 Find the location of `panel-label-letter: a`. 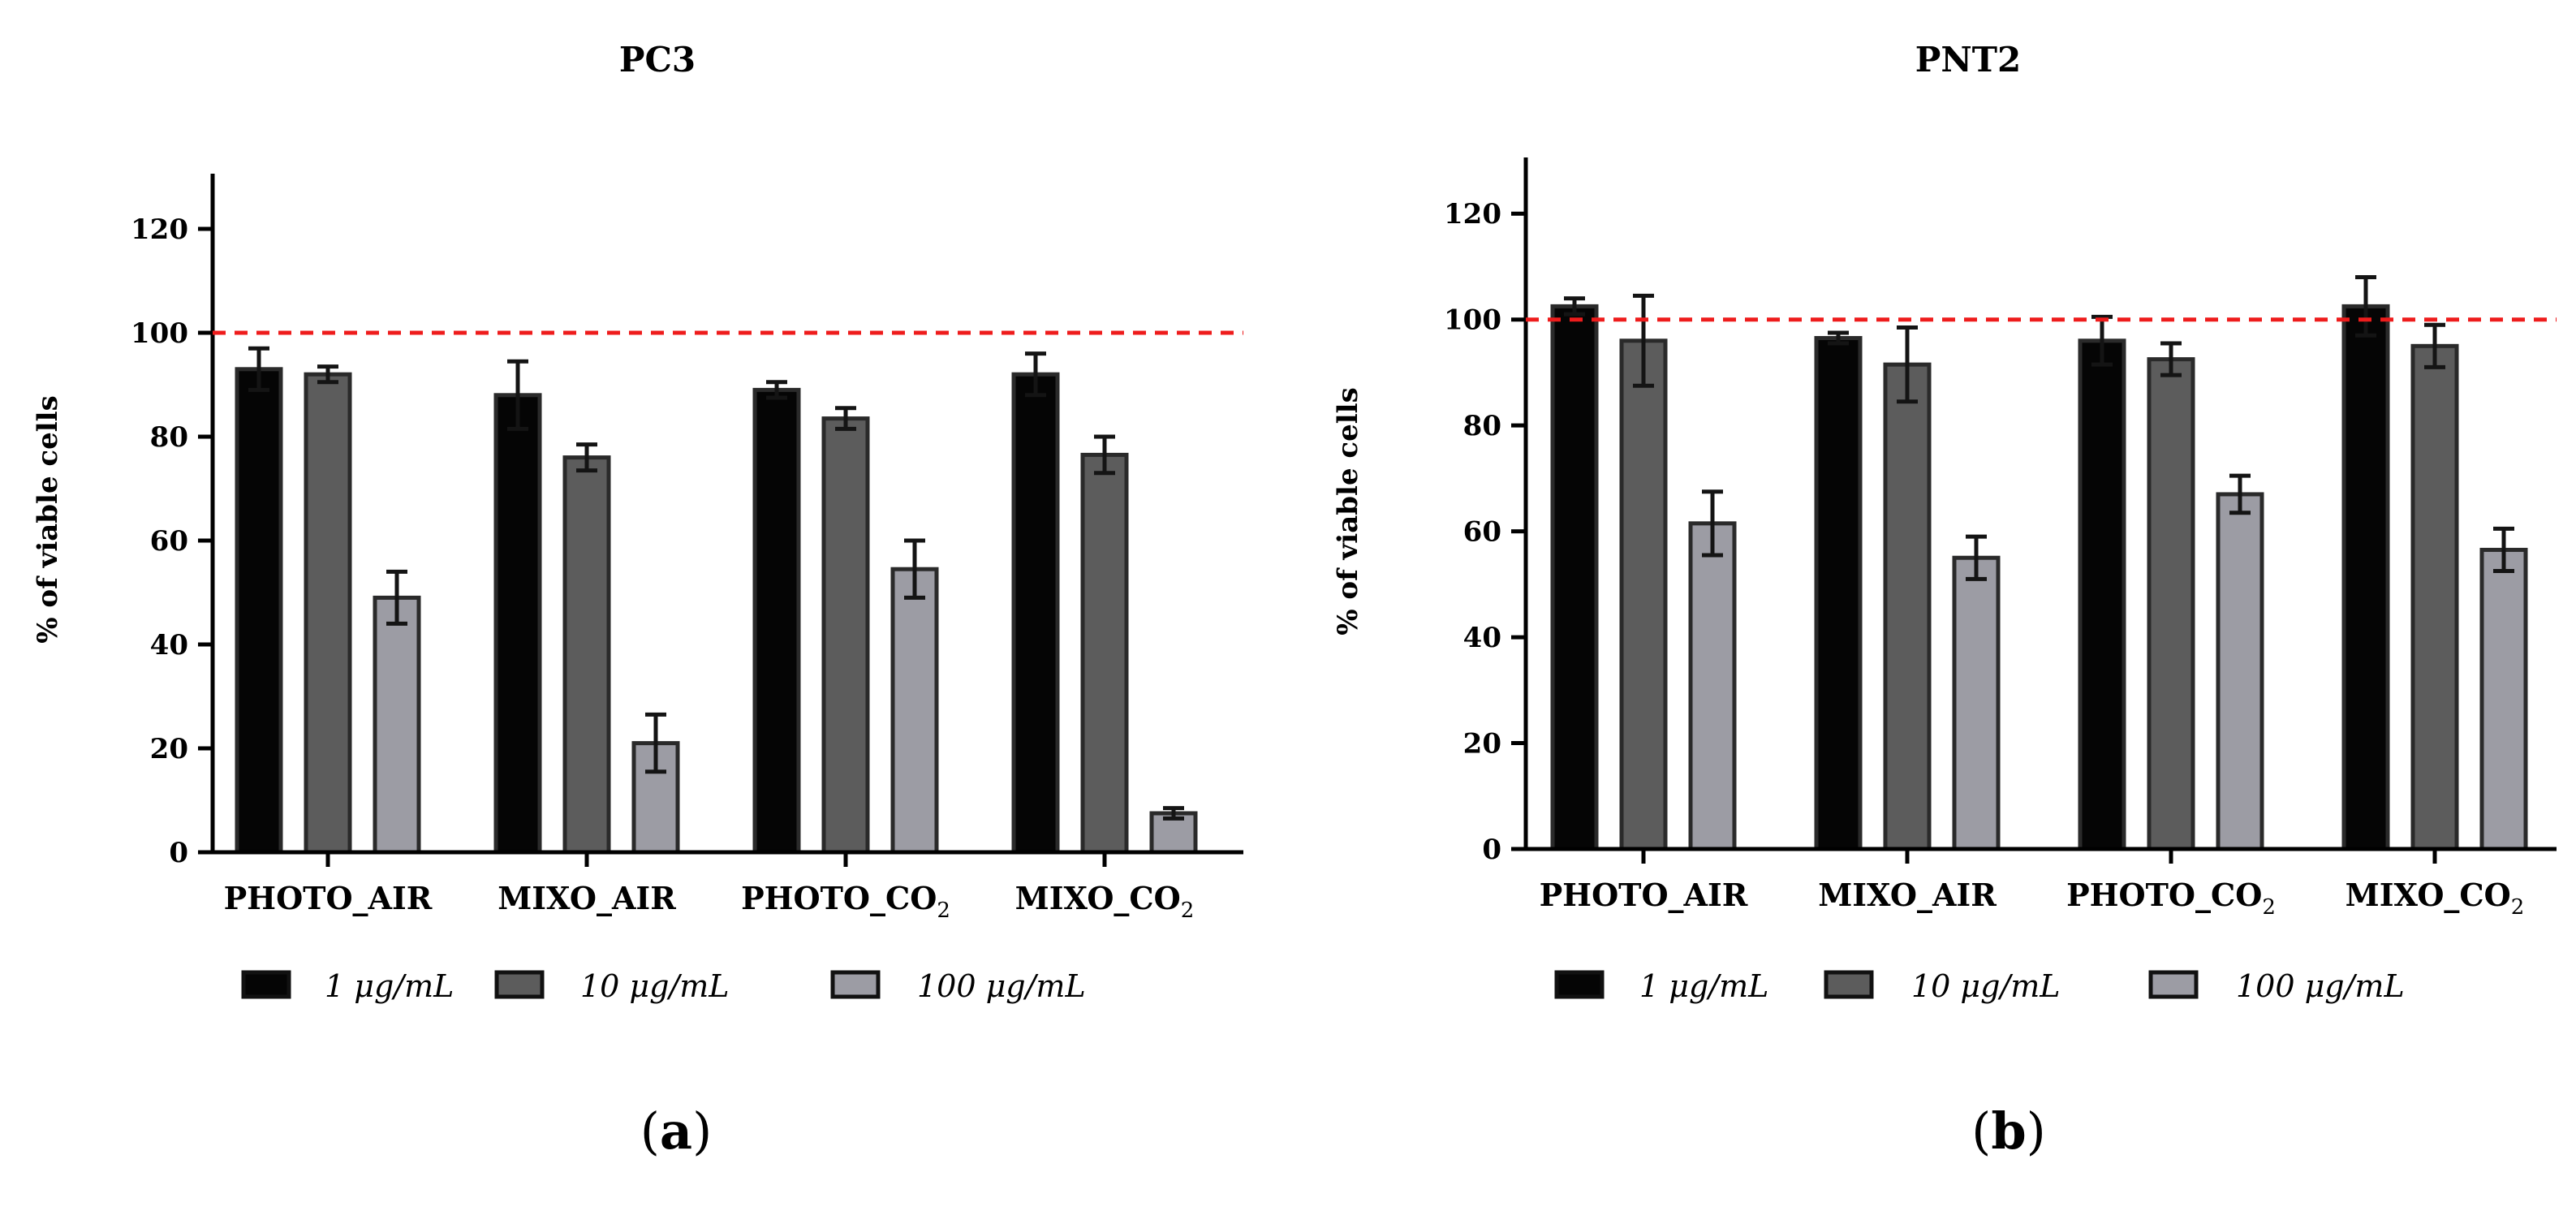

panel-label-letter: a is located at coordinates (676, 1131).